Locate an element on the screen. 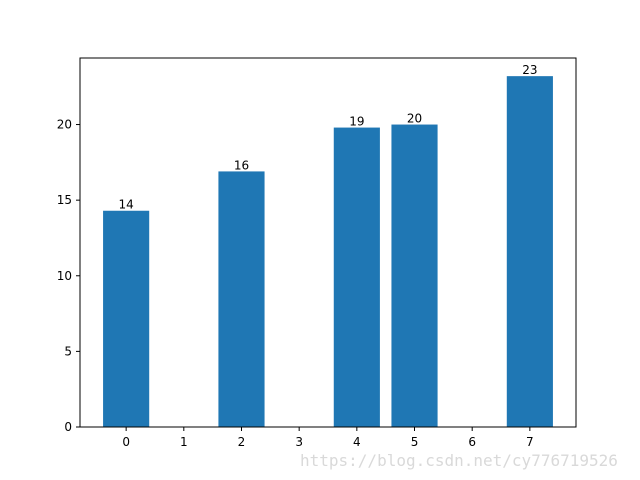 The height and width of the screenshot is (480, 640). x-axis: 0 1 2 3 4 5 6 7 is located at coordinates (328, 438).